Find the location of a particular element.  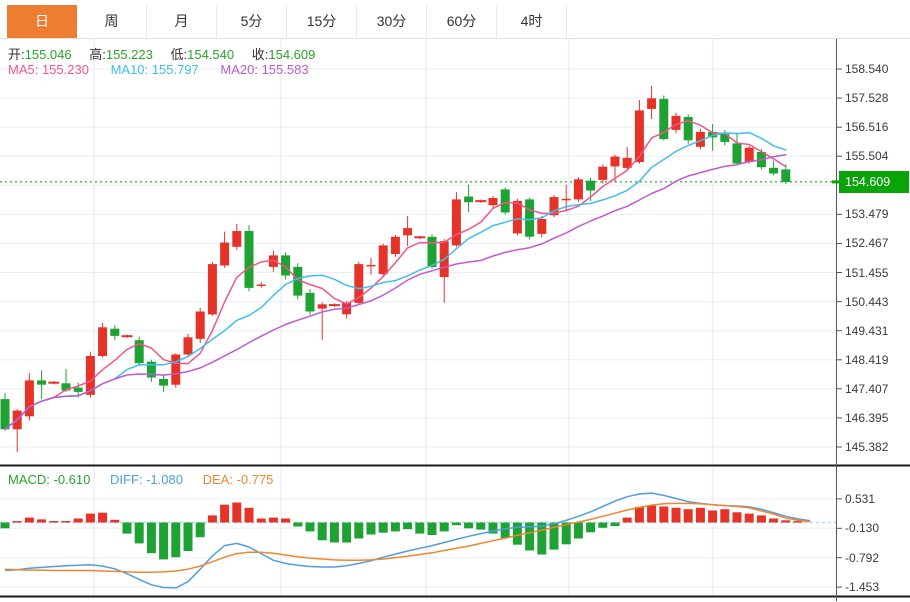

price-axis-label: 150.443 is located at coordinates (867, 302).